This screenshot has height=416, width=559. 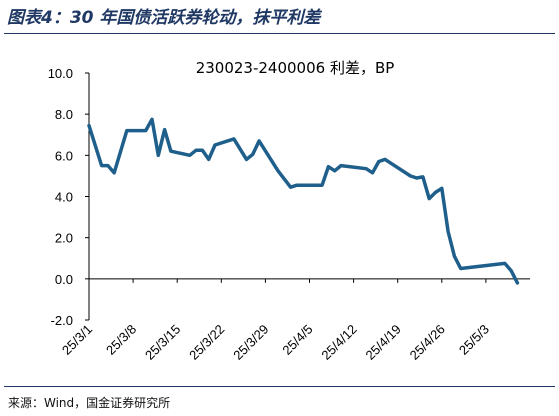 I want to click on top-rule, so click(x=279, y=33).